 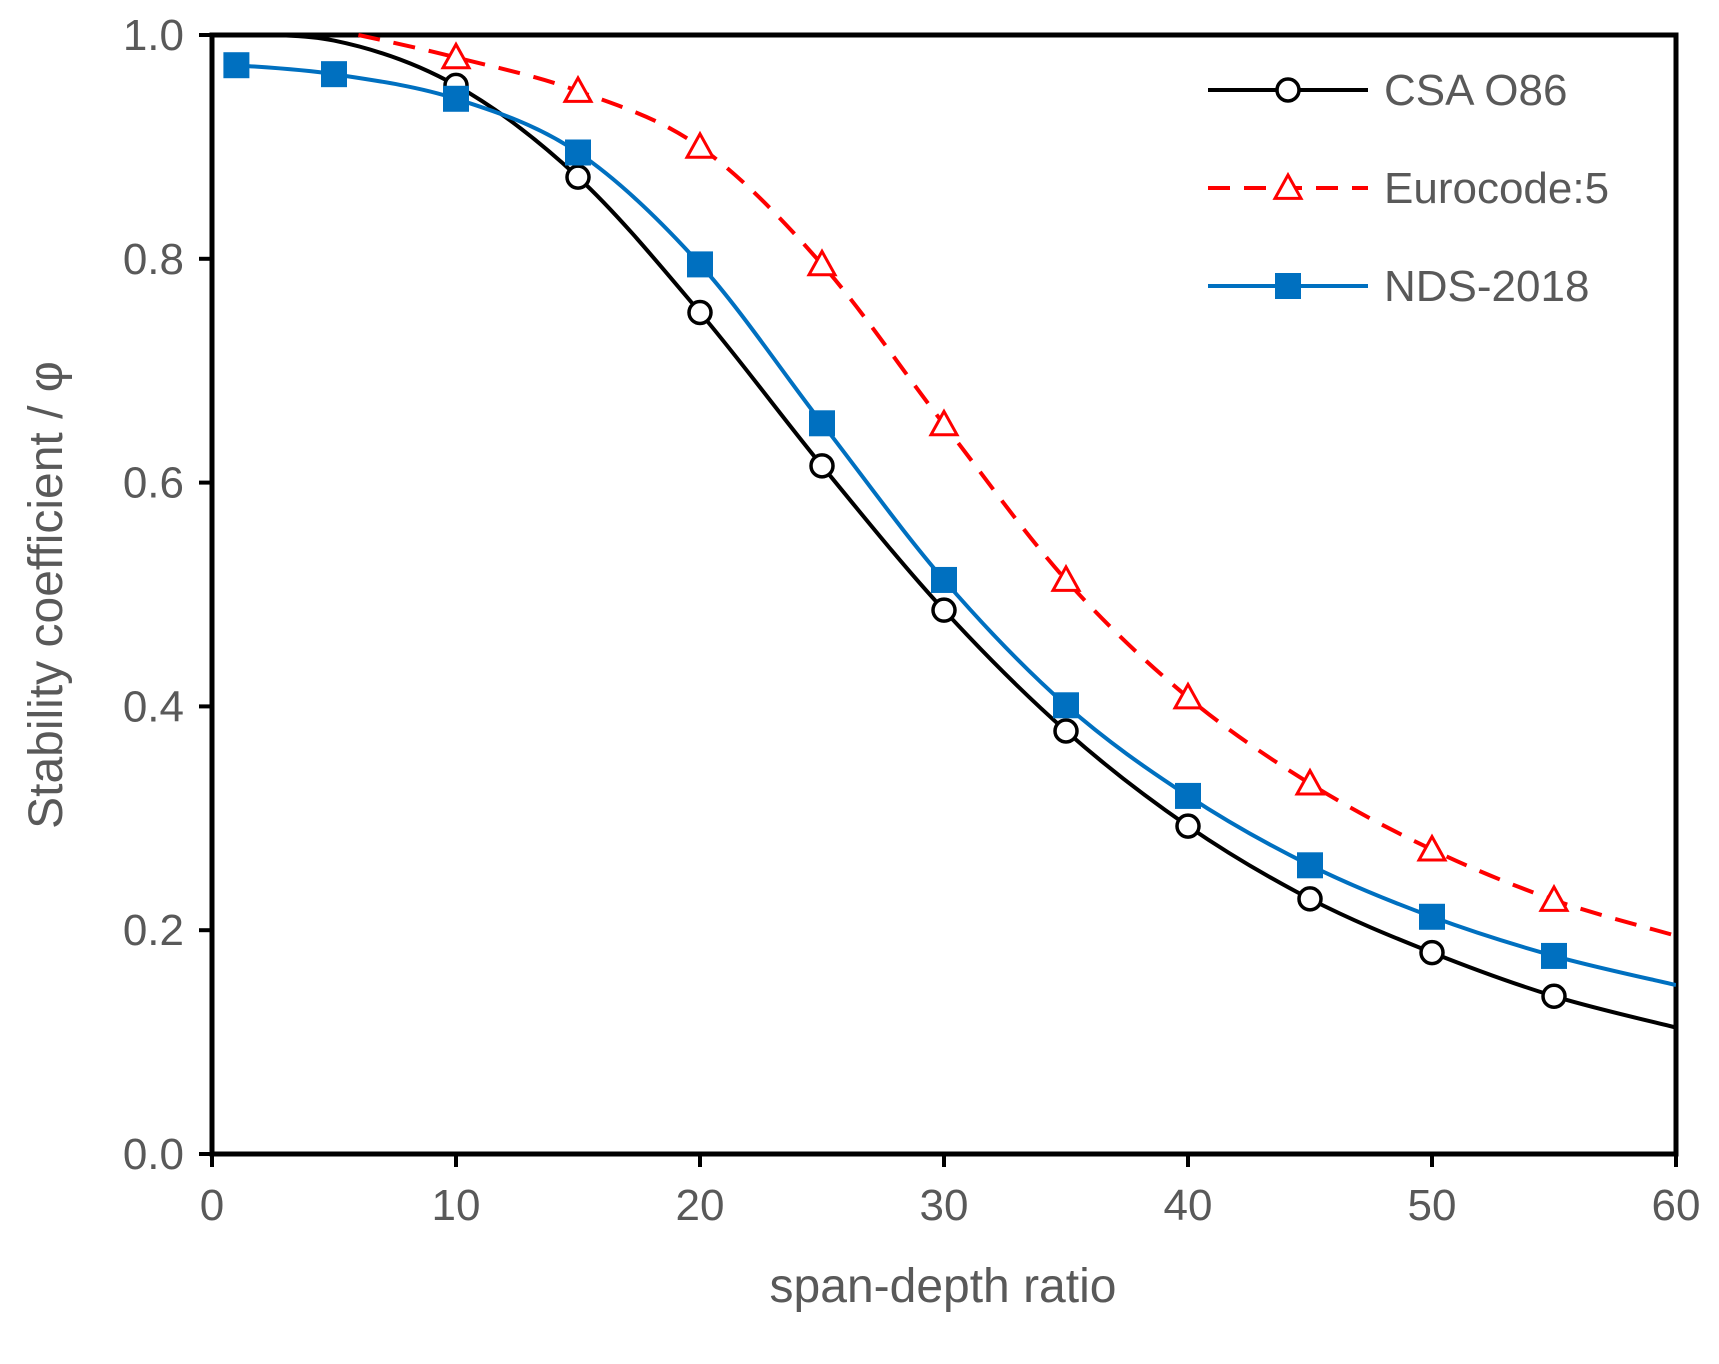 What do you see at coordinates (456, 1205) in the screenshot?
I see `x-tick-label: 10` at bounding box center [456, 1205].